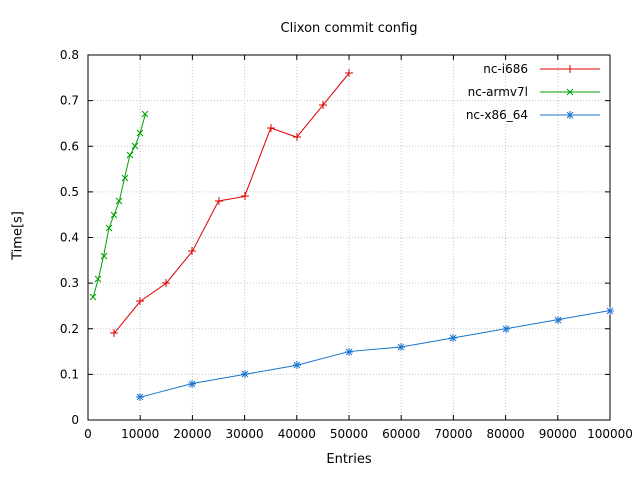 This screenshot has width=640, height=480. I want to click on x-tick-label: 50000, so click(349, 434).